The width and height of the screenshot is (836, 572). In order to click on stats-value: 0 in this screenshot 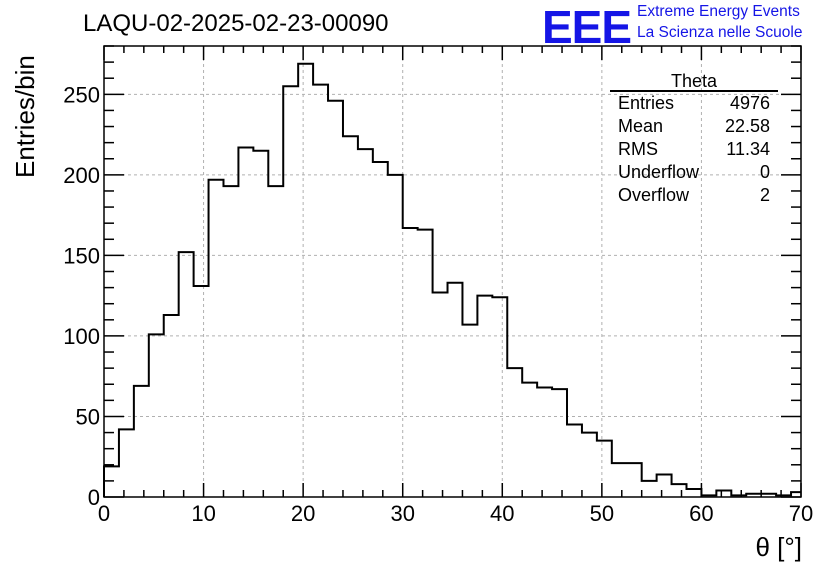, I will do `click(764, 172)`.